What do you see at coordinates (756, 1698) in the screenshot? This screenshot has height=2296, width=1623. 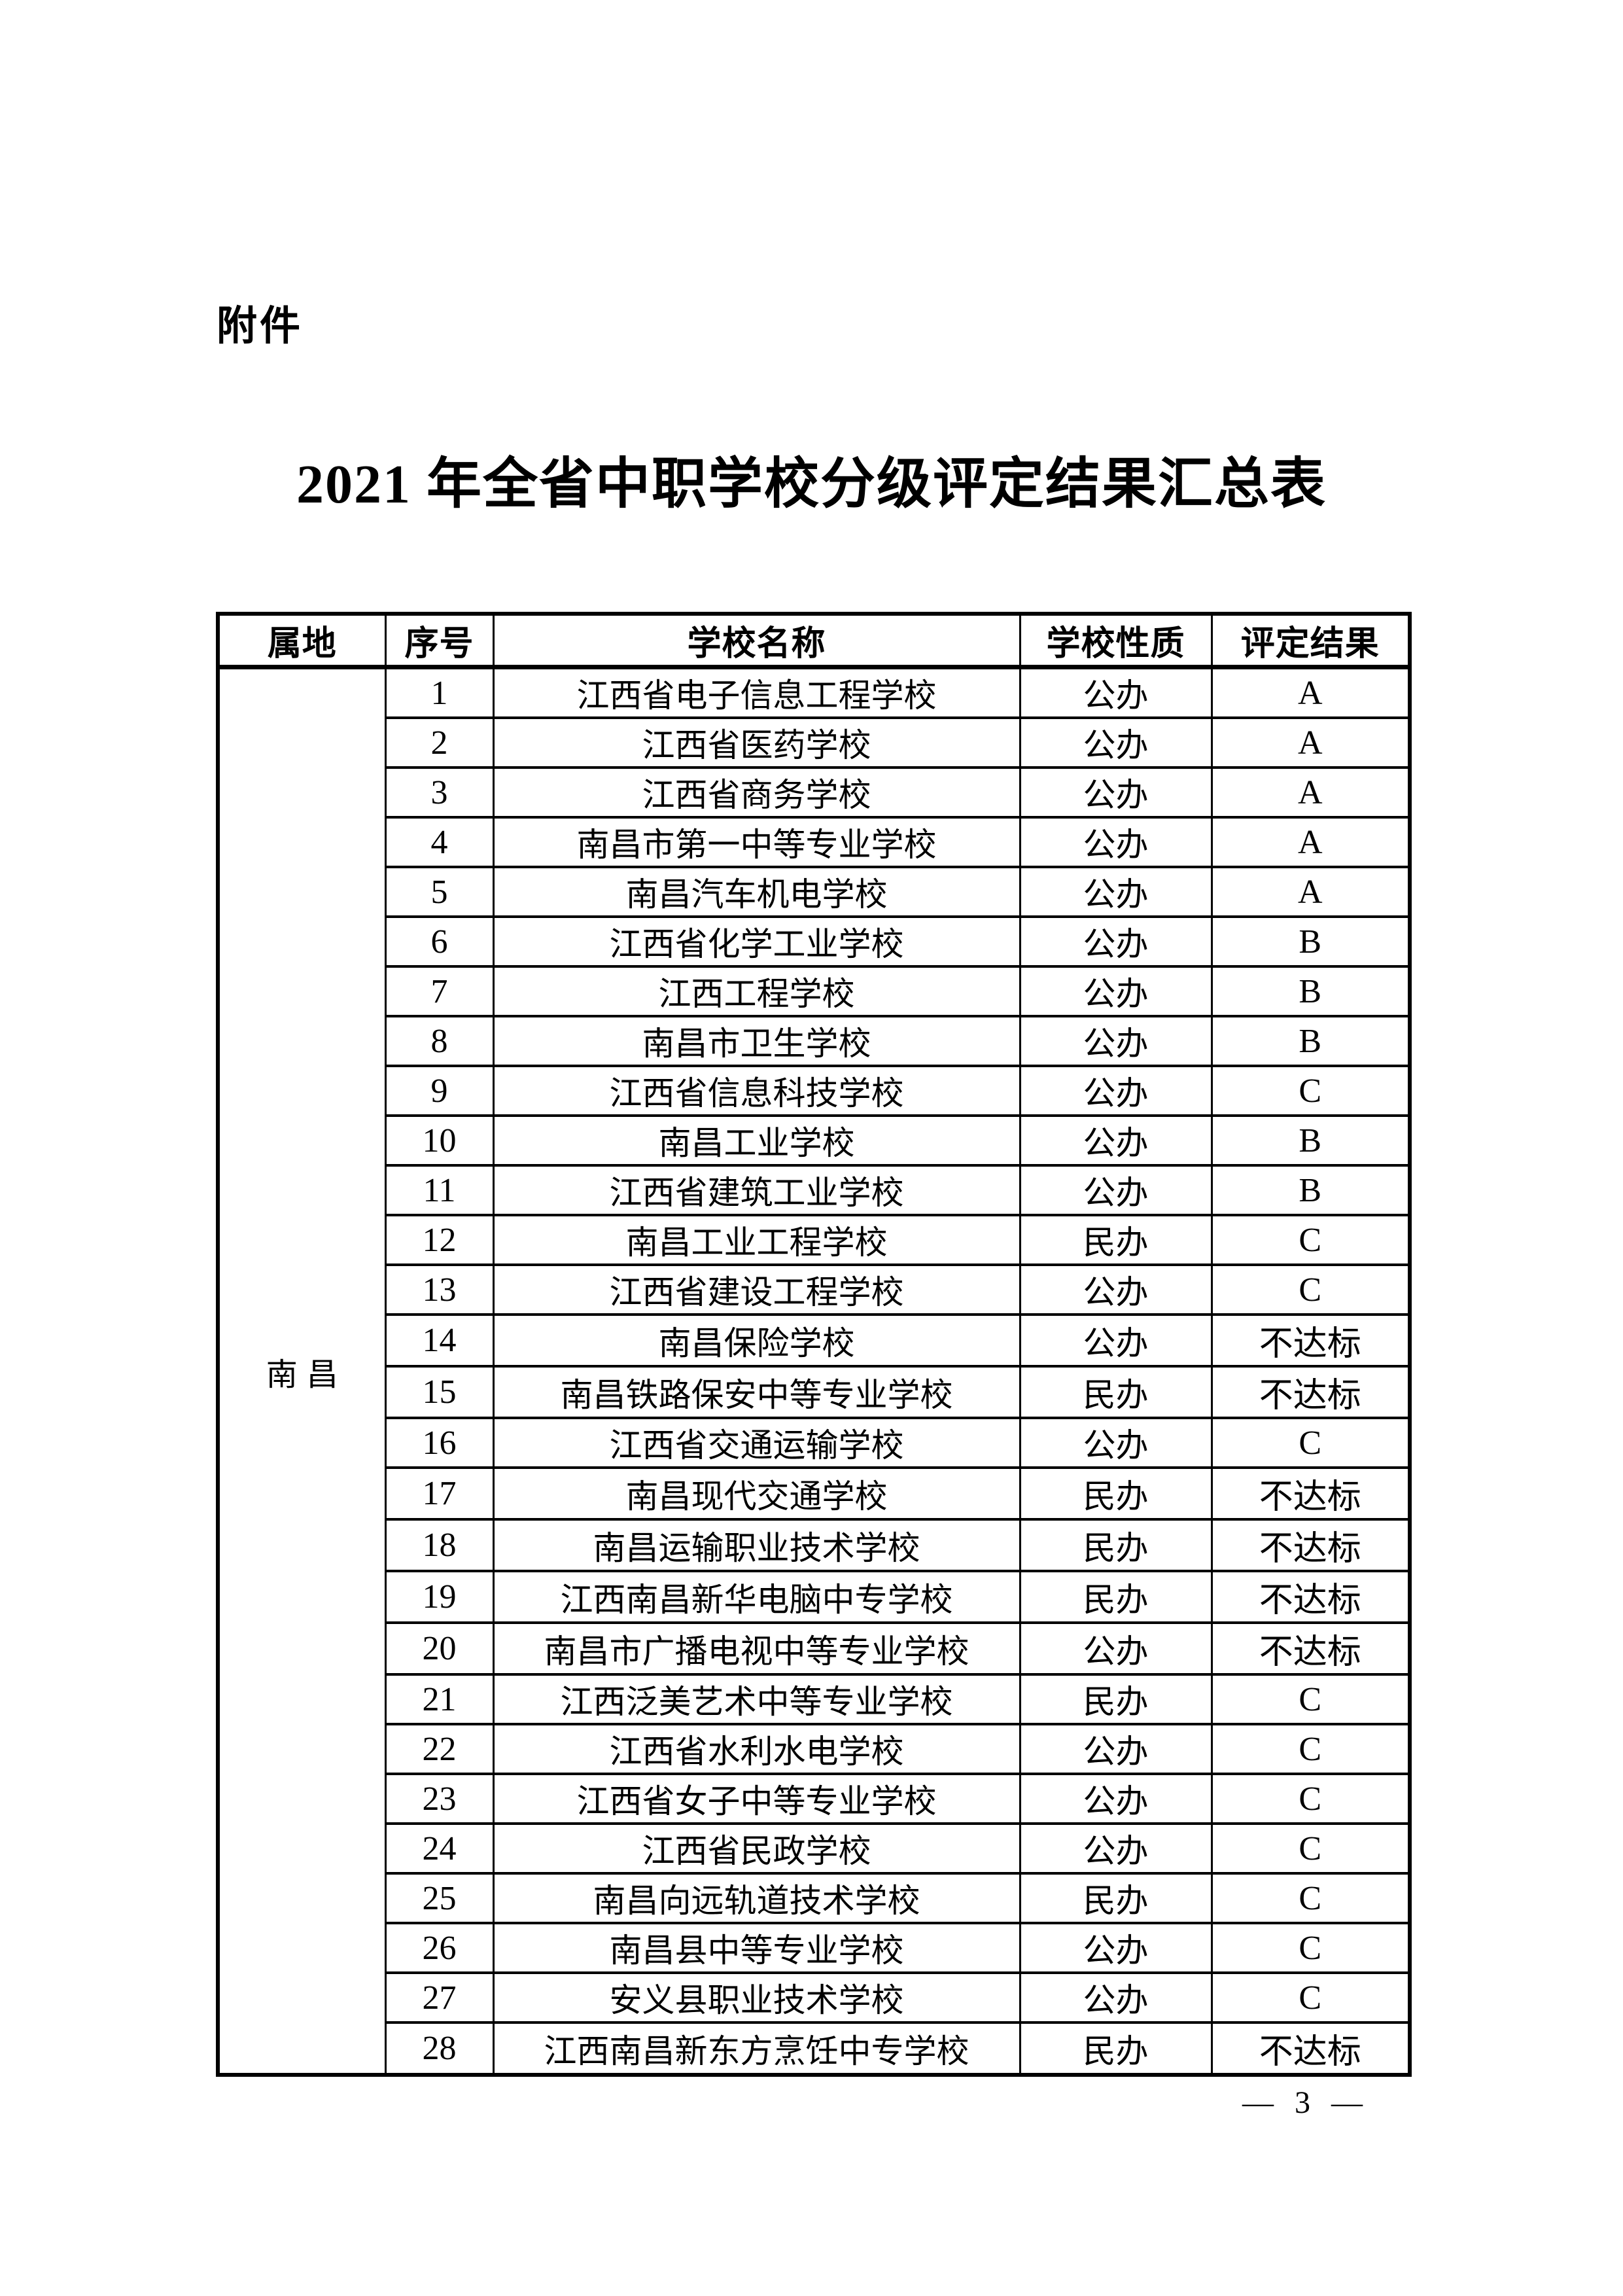 I see `school-name-cell: 江西泛美艺术中等专业学校` at bounding box center [756, 1698].